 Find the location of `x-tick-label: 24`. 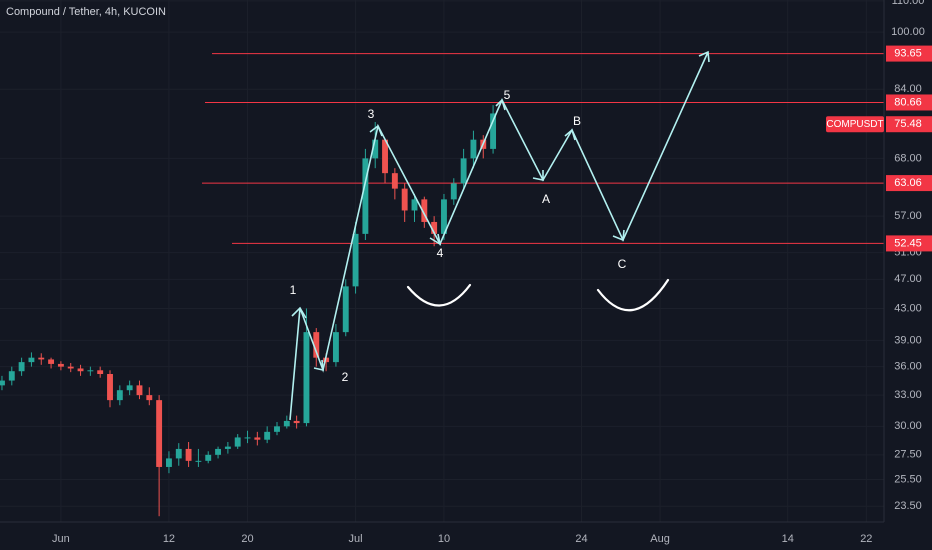

x-tick-label: 24 is located at coordinates (581, 539).